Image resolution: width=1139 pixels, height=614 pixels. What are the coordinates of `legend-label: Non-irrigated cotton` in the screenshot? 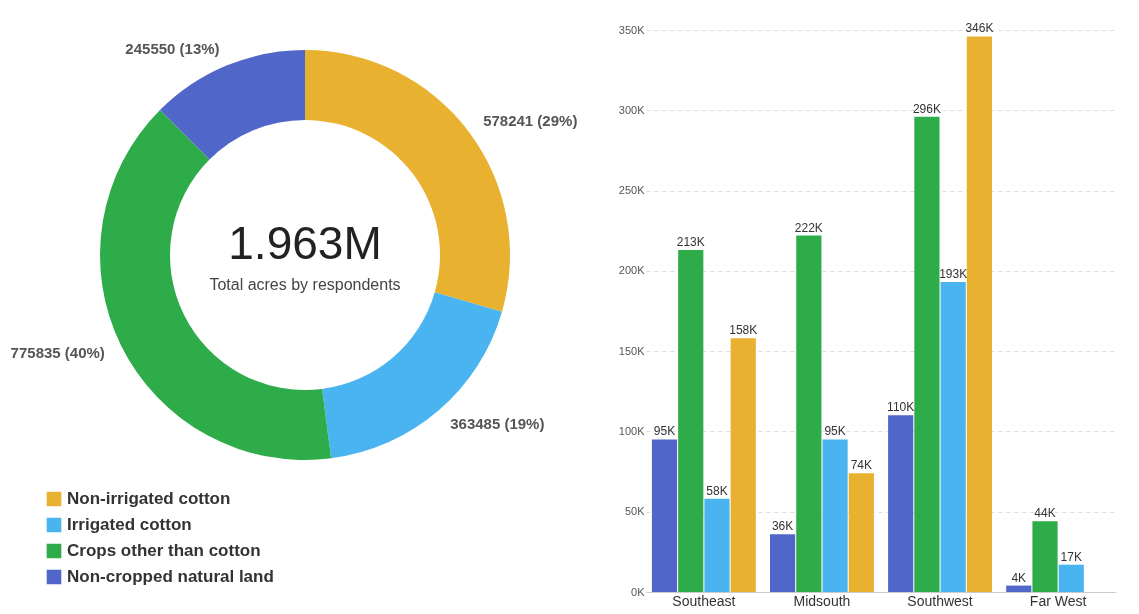 It's located at (149, 498).